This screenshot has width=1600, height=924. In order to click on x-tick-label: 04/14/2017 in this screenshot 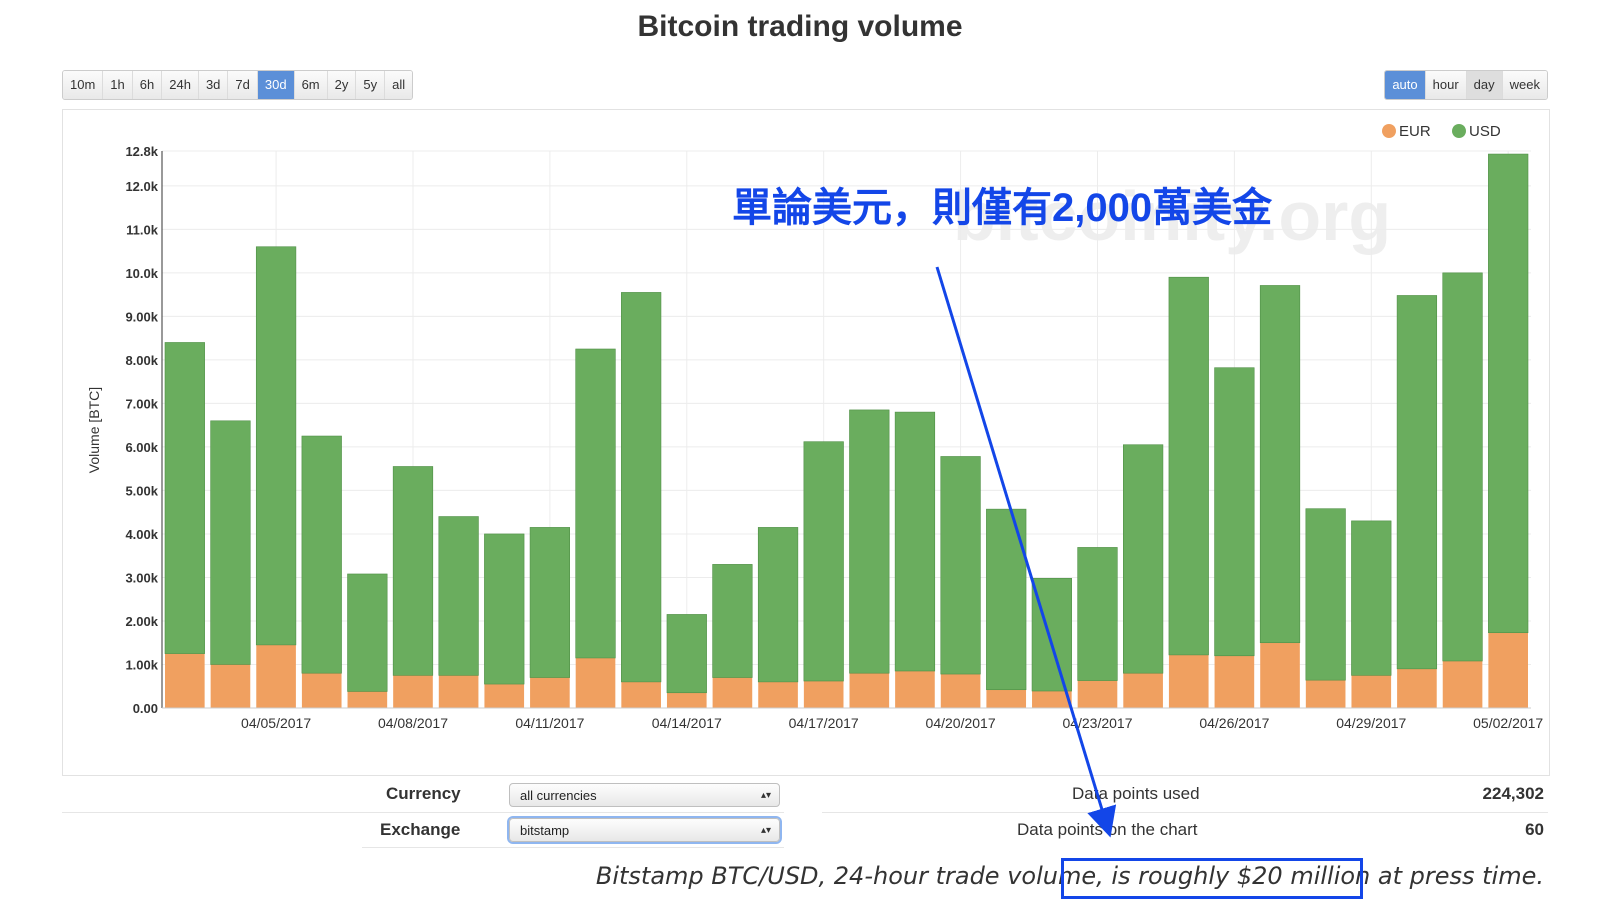, I will do `click(687, 723)`.